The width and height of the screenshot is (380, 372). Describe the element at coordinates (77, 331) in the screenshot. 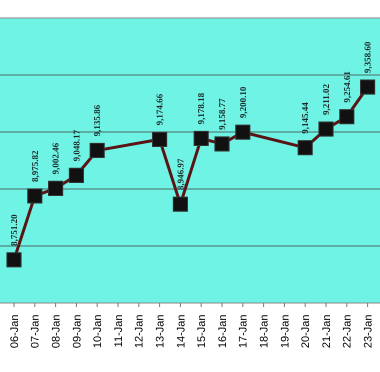

I see `x-tick-label: 09-Jan` at that location.